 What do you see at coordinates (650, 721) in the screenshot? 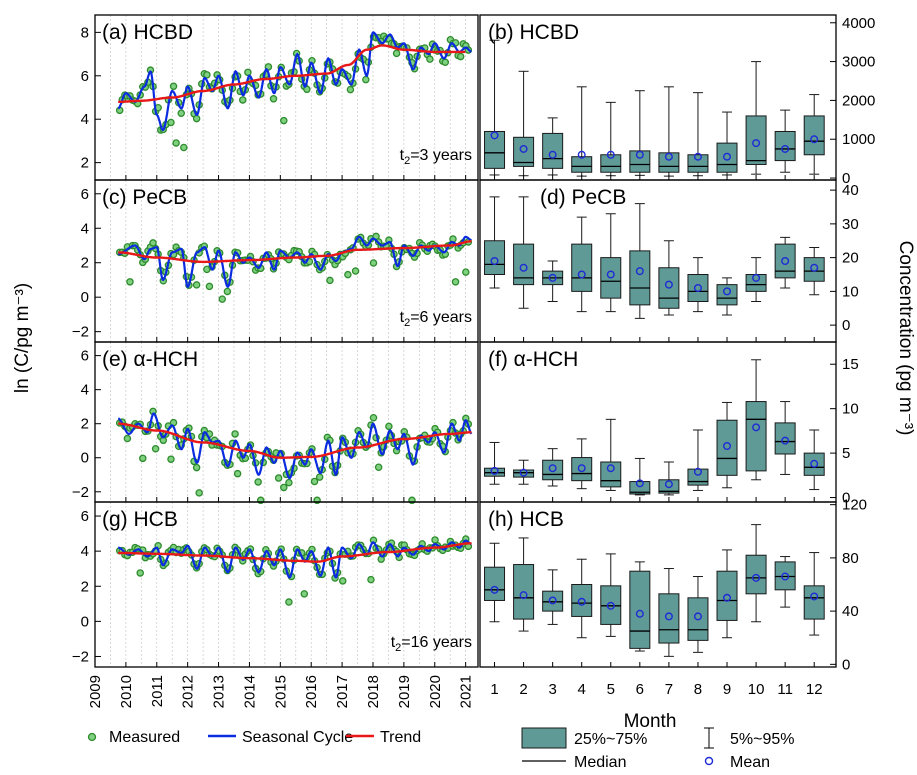
I see `month-axis-label: Month` at bounding box center [650, 721].